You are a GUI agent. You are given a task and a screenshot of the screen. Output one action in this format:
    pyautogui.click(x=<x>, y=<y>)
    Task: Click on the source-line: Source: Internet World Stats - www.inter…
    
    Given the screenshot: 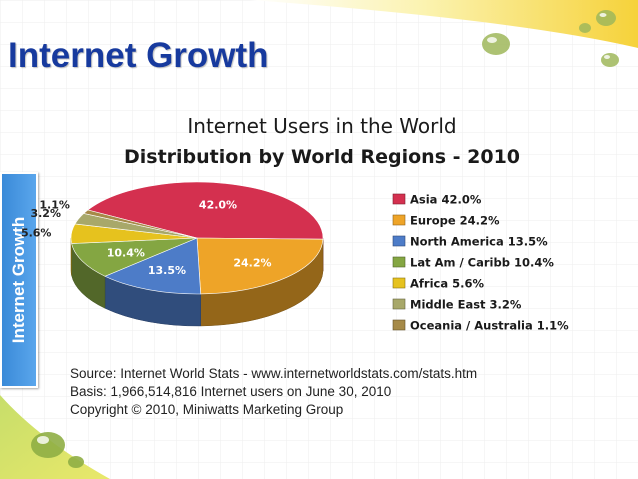 What is the action you would take?
    pyautogui.click(x=274, y=373)
    